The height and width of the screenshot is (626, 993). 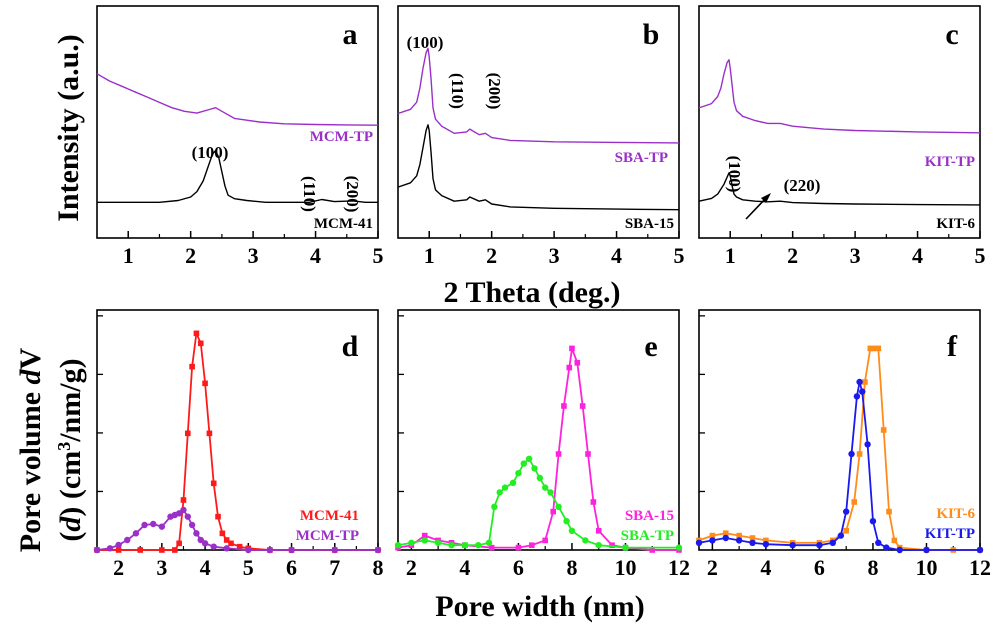 What do you see at coordinates (30, 449) in the screenshot?
I see `y-title-bottom-line1: Pore volume dV` at bounding box center [30, 449].